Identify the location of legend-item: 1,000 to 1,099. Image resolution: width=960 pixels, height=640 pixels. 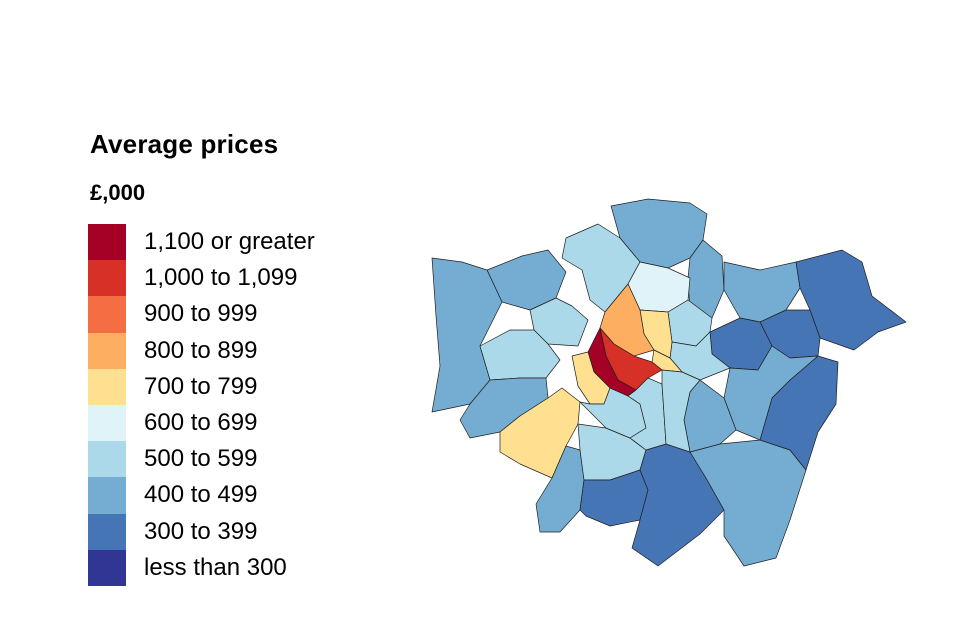
(201, 278).